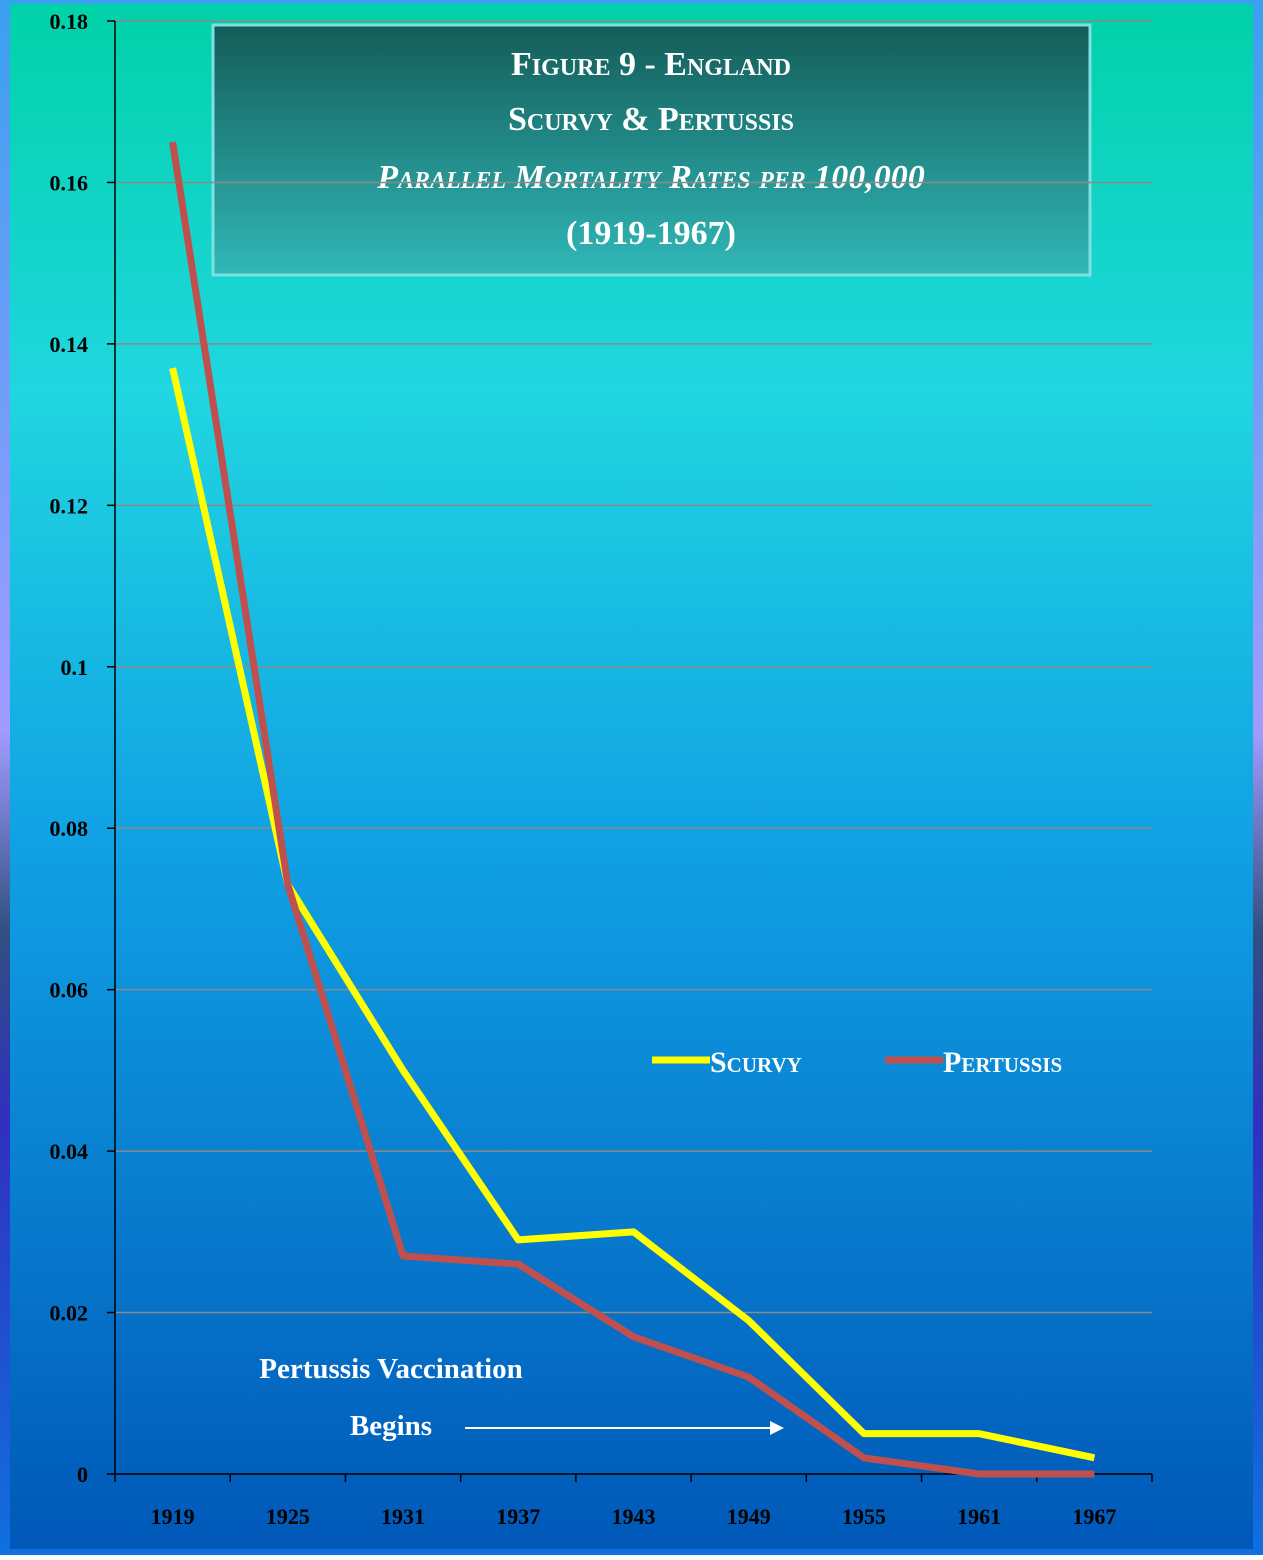 The height and width of the screenshot is (1560, 1263). What do you see at coordinates (69, 828) in the screenshot?
I see `y-tick-label: 0.08` at bounding box center [69, 828].